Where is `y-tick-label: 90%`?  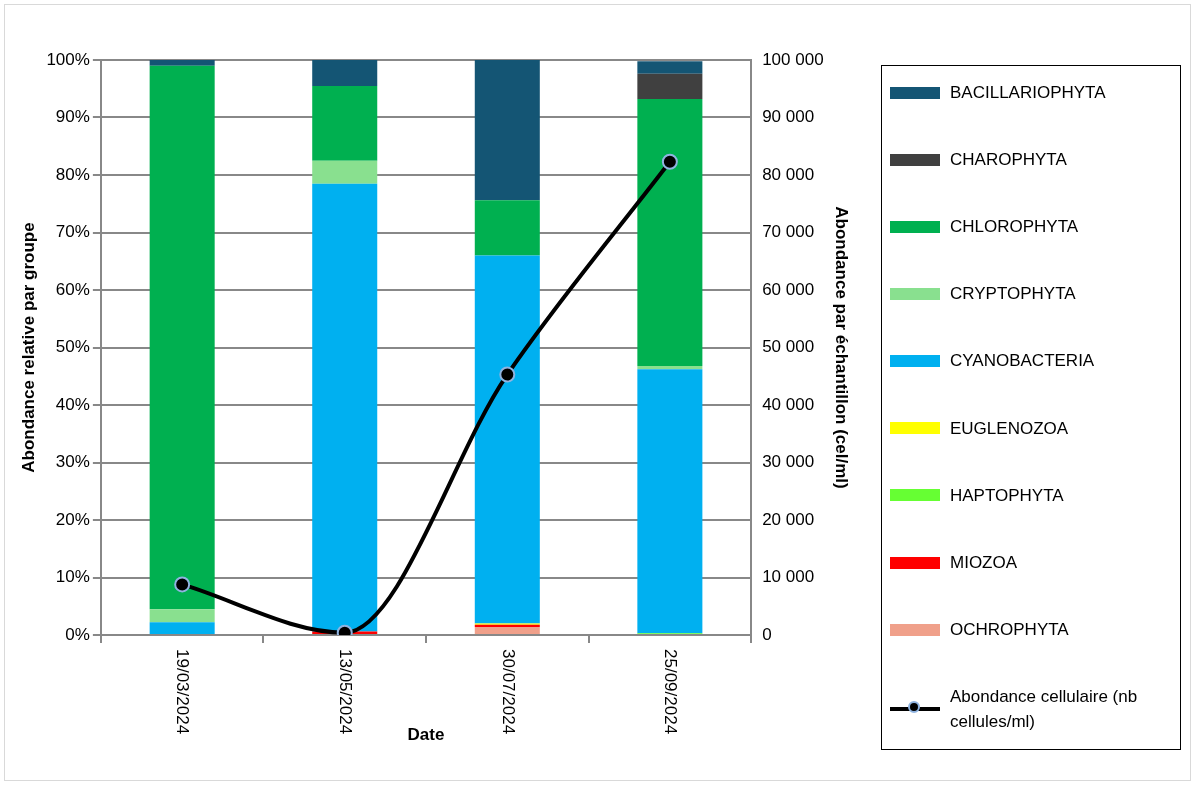 y-tick-label: 90% is located at coordinates (72, 117).